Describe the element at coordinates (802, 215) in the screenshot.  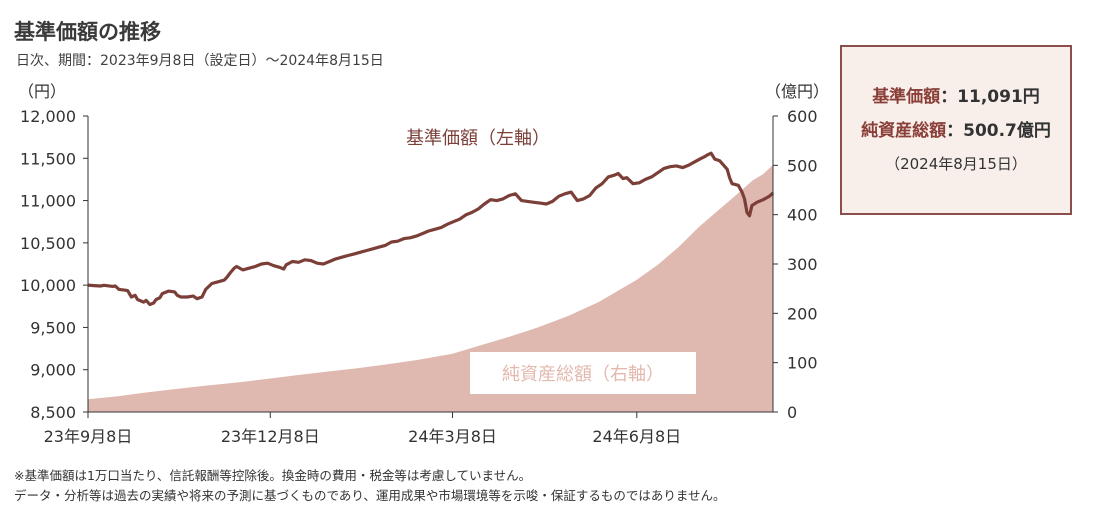
I see `right-tick-label: 400` at that location.